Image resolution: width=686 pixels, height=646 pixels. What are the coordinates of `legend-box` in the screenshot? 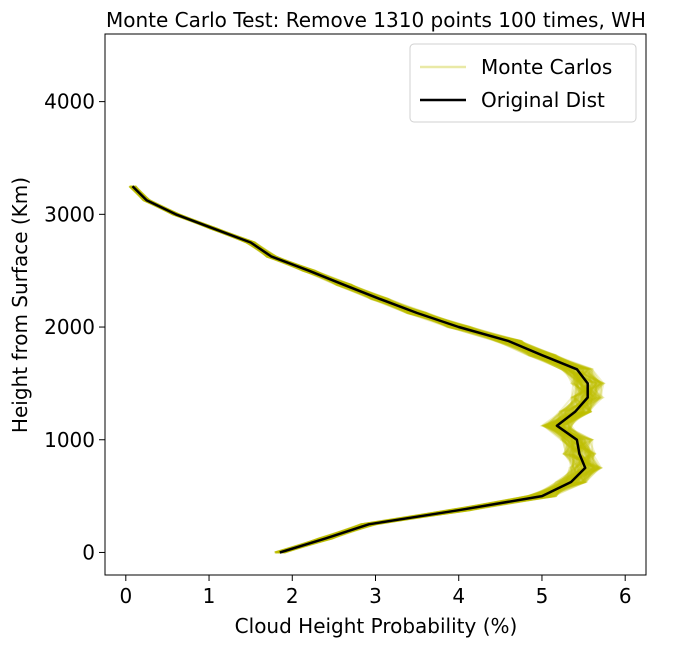 It's located at (523, 83).